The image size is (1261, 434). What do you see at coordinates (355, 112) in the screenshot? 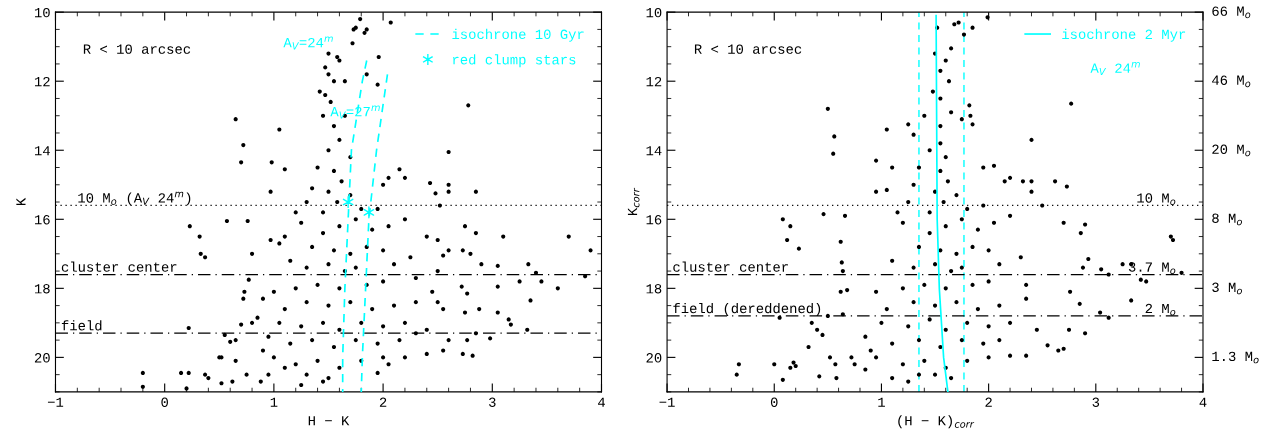
I see `annotation: A$_{V}$=27$^{m}$` at bounding box center [355, 112].